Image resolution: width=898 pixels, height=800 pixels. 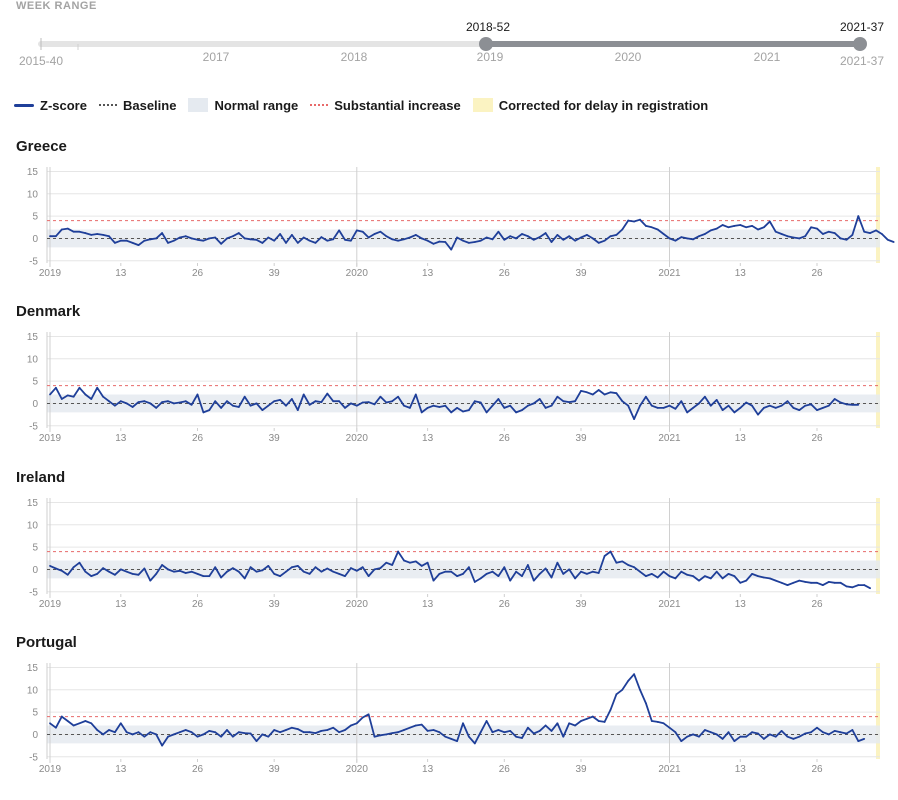 I want to click on legend-item-baseline: Baseline, so click(x=137, y=105).